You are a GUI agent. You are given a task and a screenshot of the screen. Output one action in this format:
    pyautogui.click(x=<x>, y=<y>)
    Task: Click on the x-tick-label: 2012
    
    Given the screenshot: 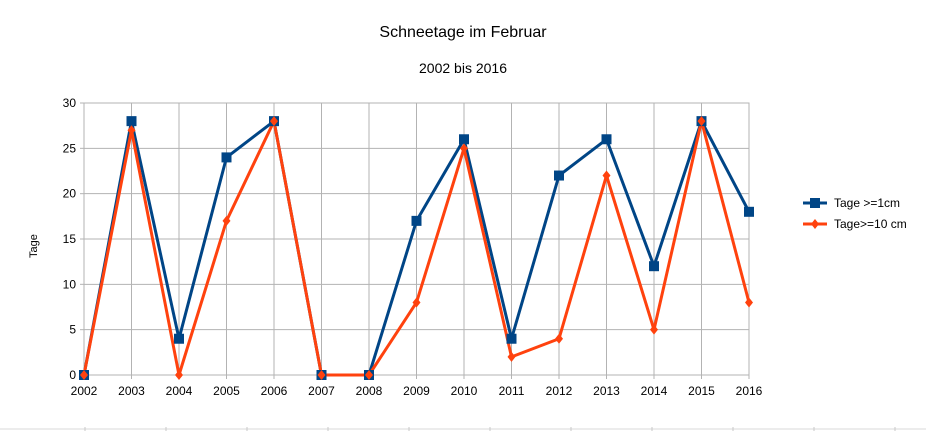 What is the action you would take?
    pyautogui.click(x=559, y=391)
    